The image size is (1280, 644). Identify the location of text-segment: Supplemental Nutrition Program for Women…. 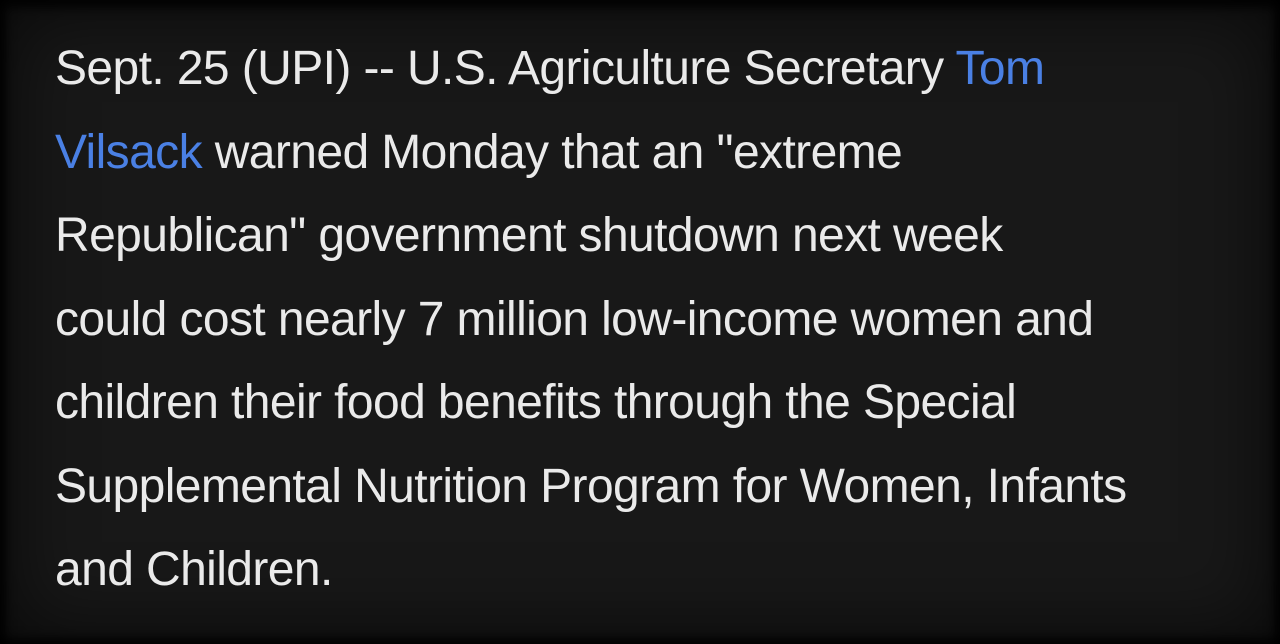
(591, 486).